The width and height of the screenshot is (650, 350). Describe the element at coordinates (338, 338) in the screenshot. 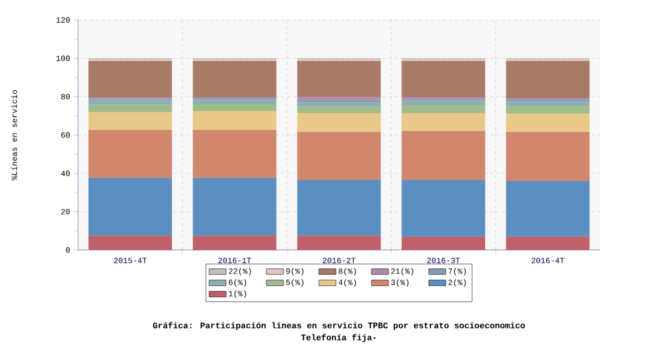

I see `text: Telefonía fija-` at that location.